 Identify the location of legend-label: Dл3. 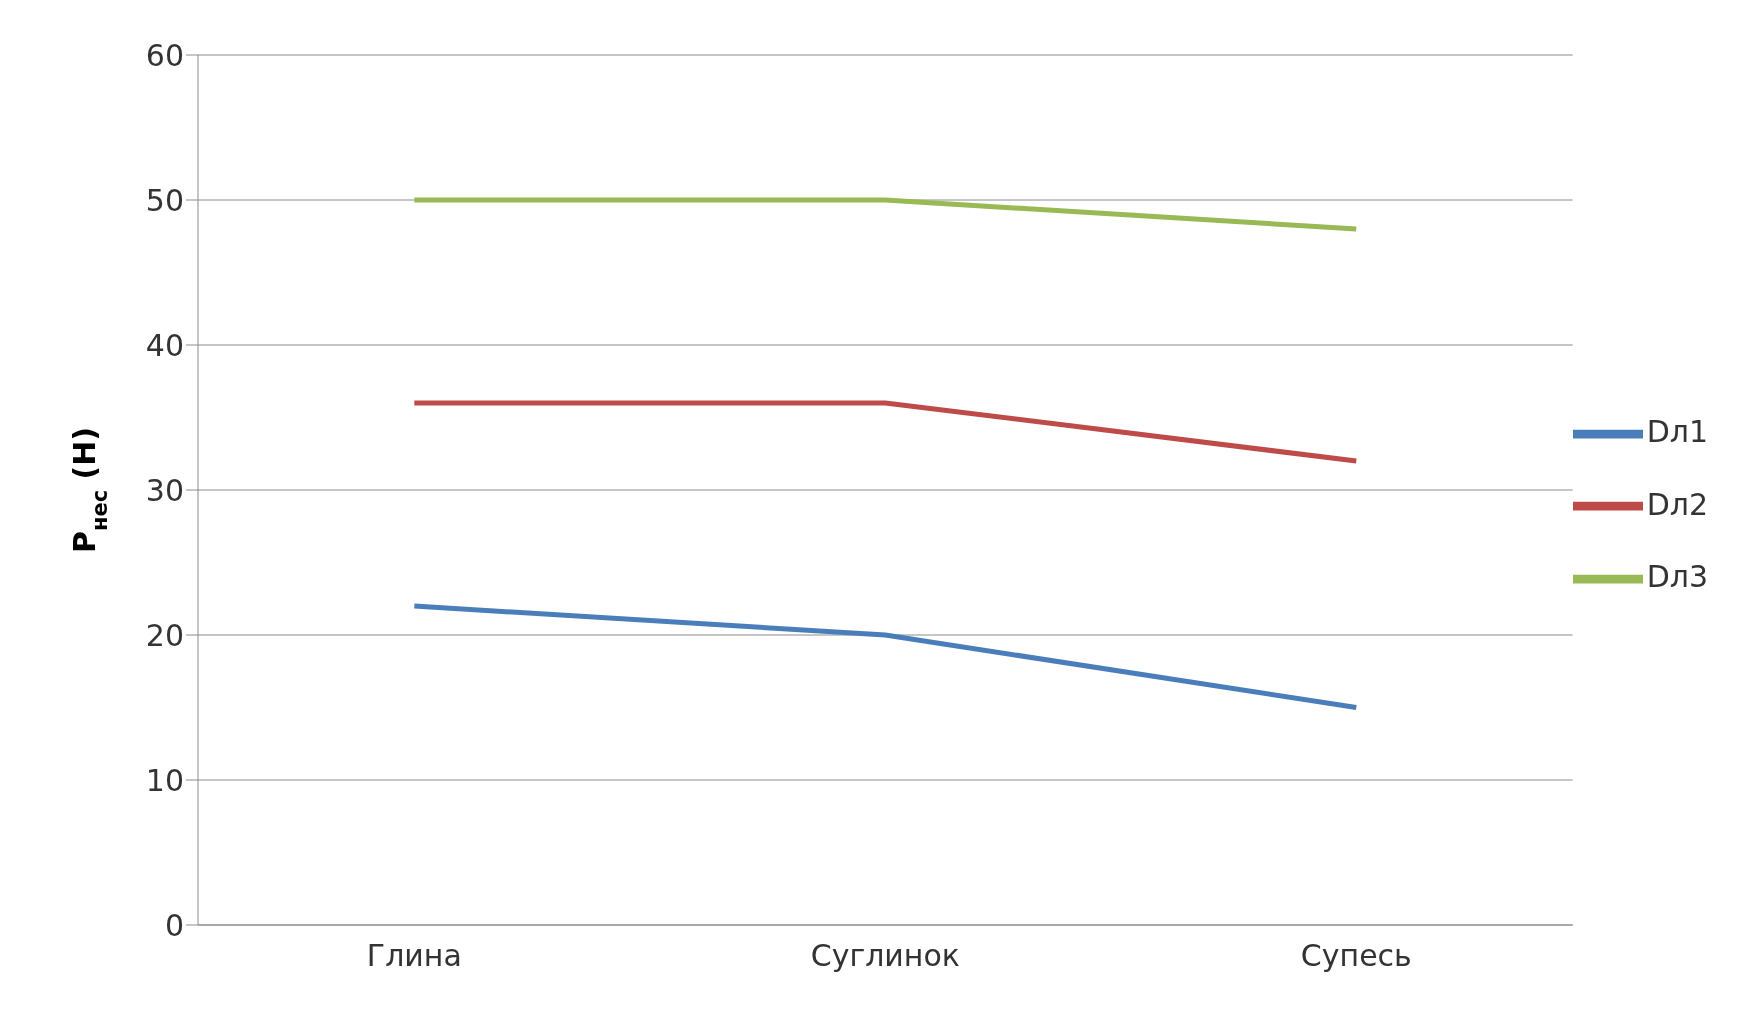
(1677, 577).